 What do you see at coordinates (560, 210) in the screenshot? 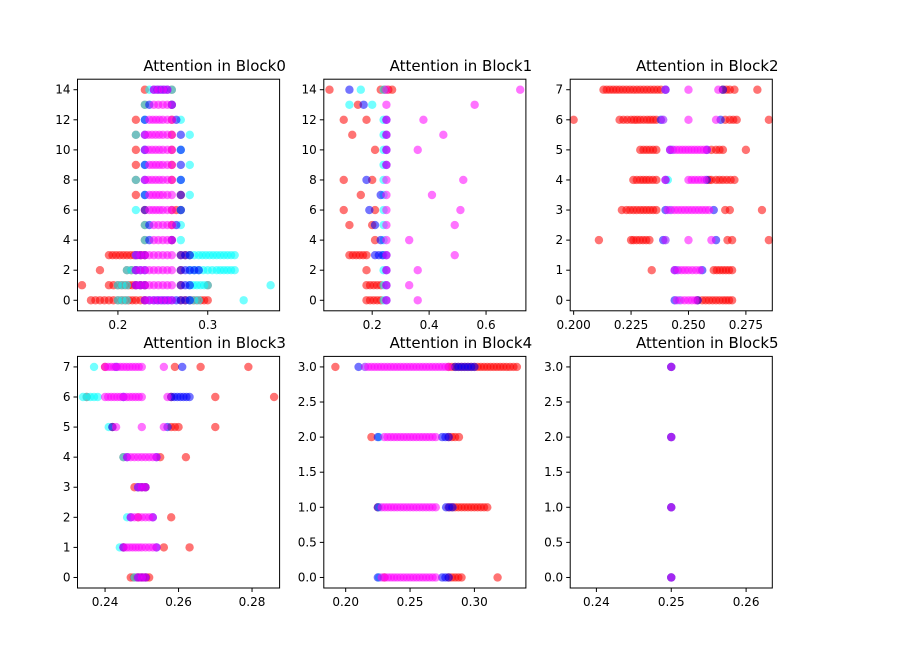
I see `y-tick-label: 3` at bounding box center [560, 210].